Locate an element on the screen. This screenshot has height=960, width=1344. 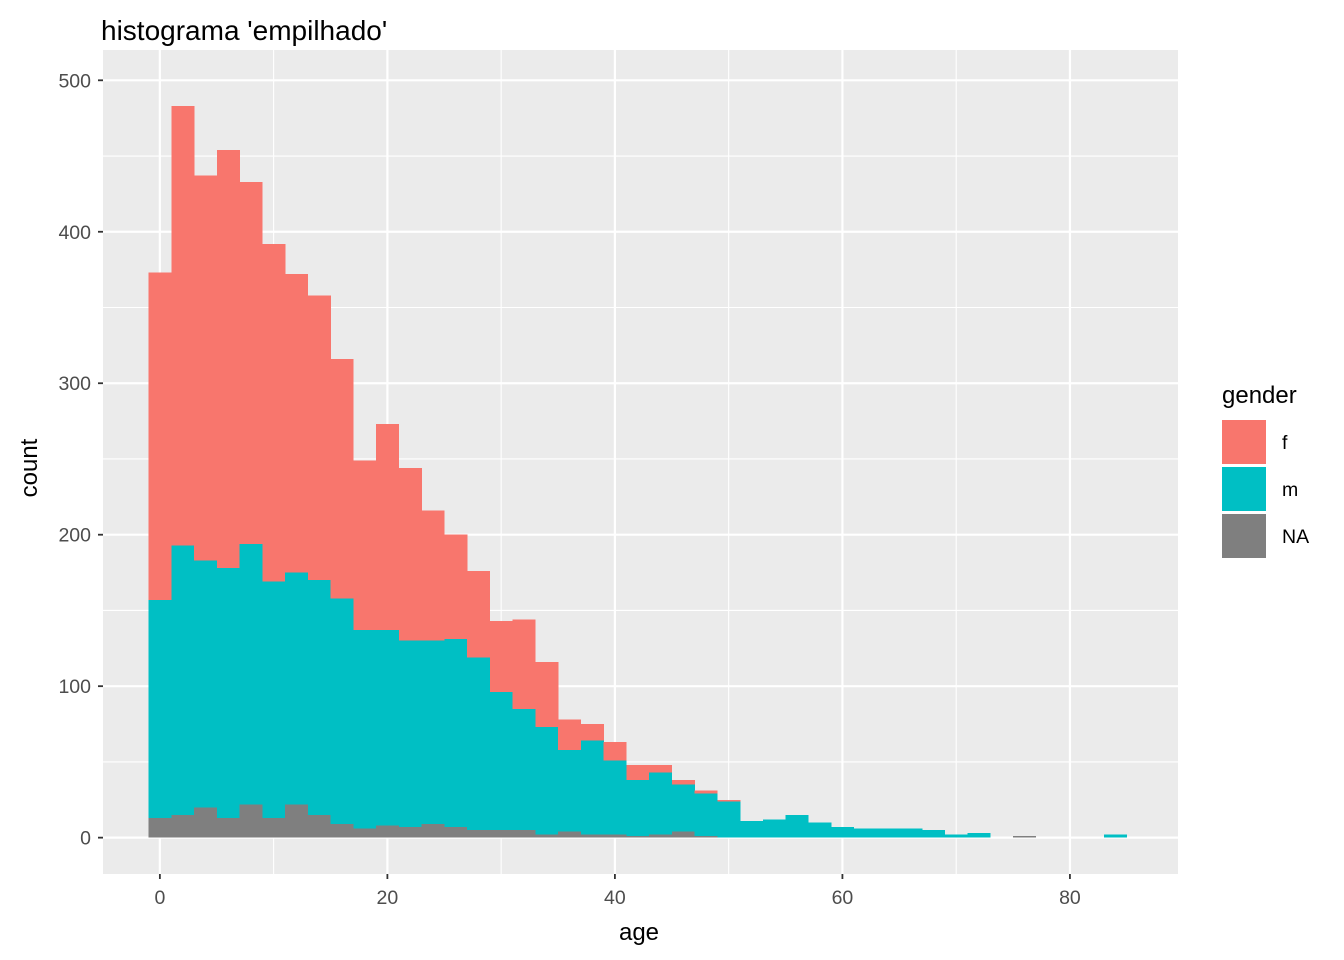
chart-title: histograma 'empilhado' is located at coordinates (244, 30).